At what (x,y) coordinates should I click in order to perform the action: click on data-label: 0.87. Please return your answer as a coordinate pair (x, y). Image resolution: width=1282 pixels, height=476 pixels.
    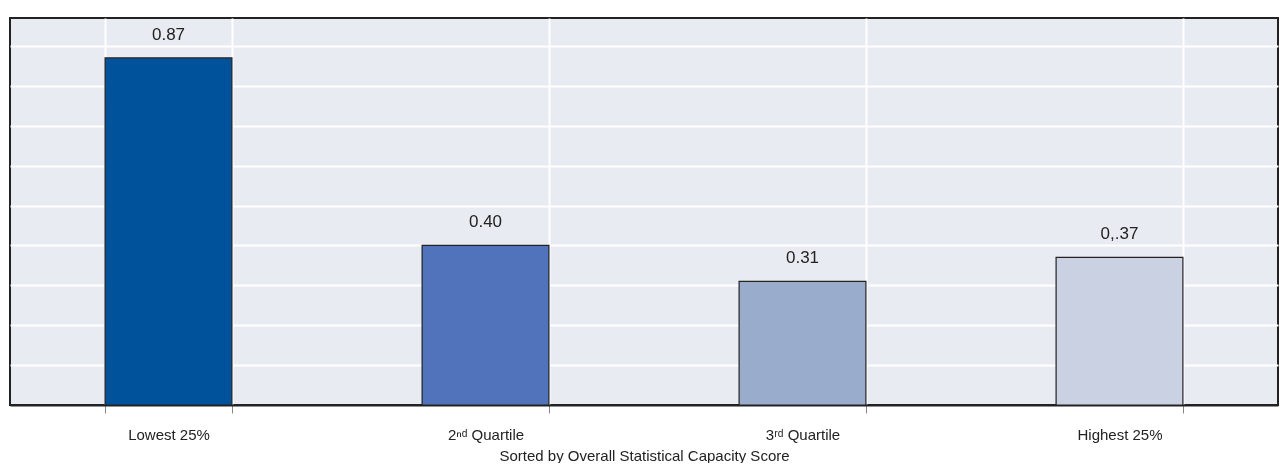
    Looking at the image, I should click on (168, 34).